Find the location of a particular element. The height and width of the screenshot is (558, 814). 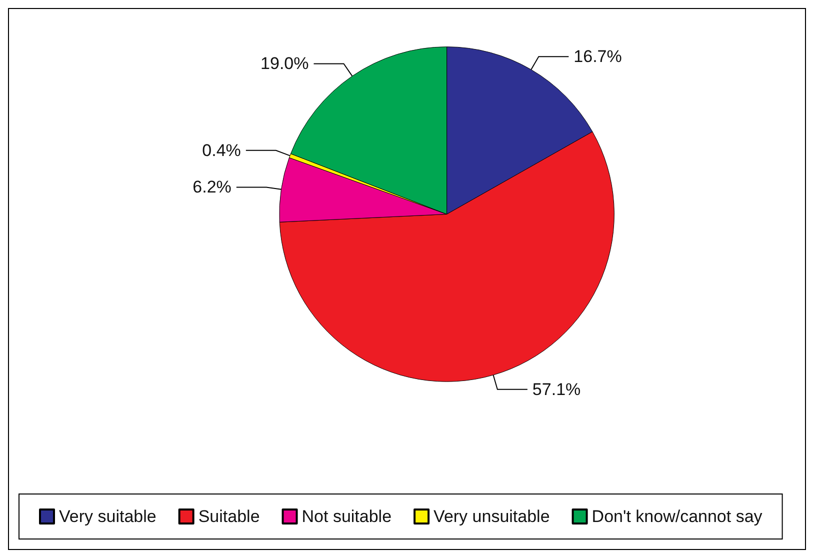

data-label: 57.1% is located at coordinates (556, 389).